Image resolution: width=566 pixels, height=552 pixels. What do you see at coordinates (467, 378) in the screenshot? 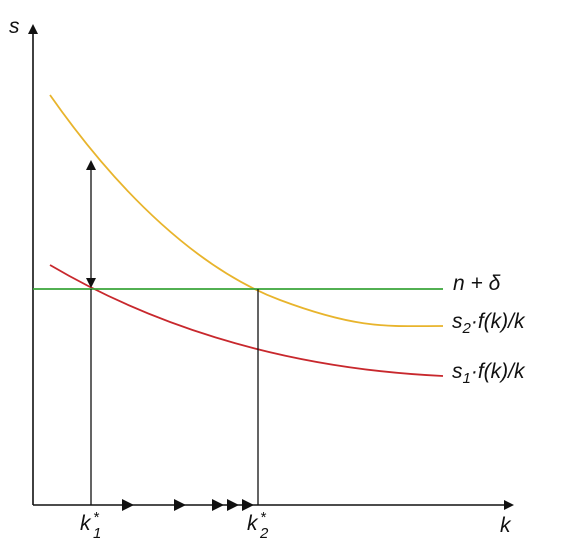
I see `label-sub: 1` at bounding box center [467, 378].